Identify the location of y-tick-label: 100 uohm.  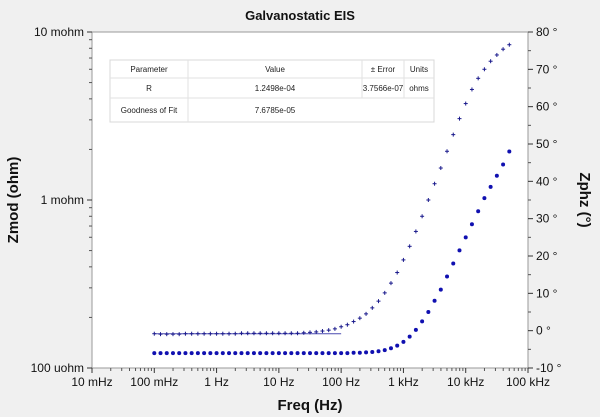
(57, 368).